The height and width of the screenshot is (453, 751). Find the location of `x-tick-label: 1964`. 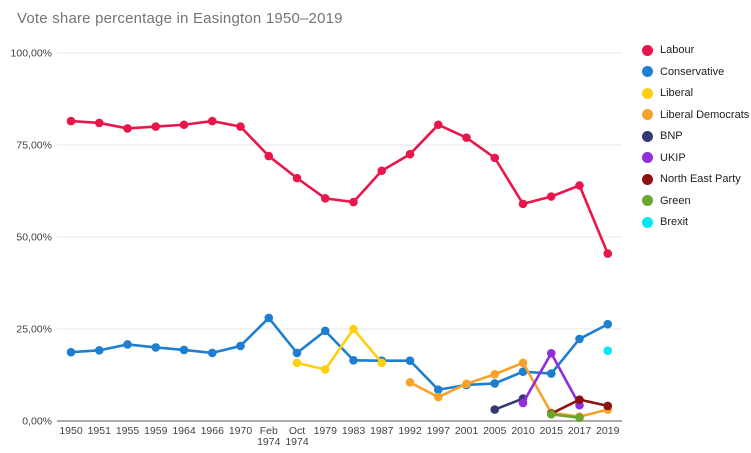

x-tick-label: 1964 is located at coordinates (184, 431).